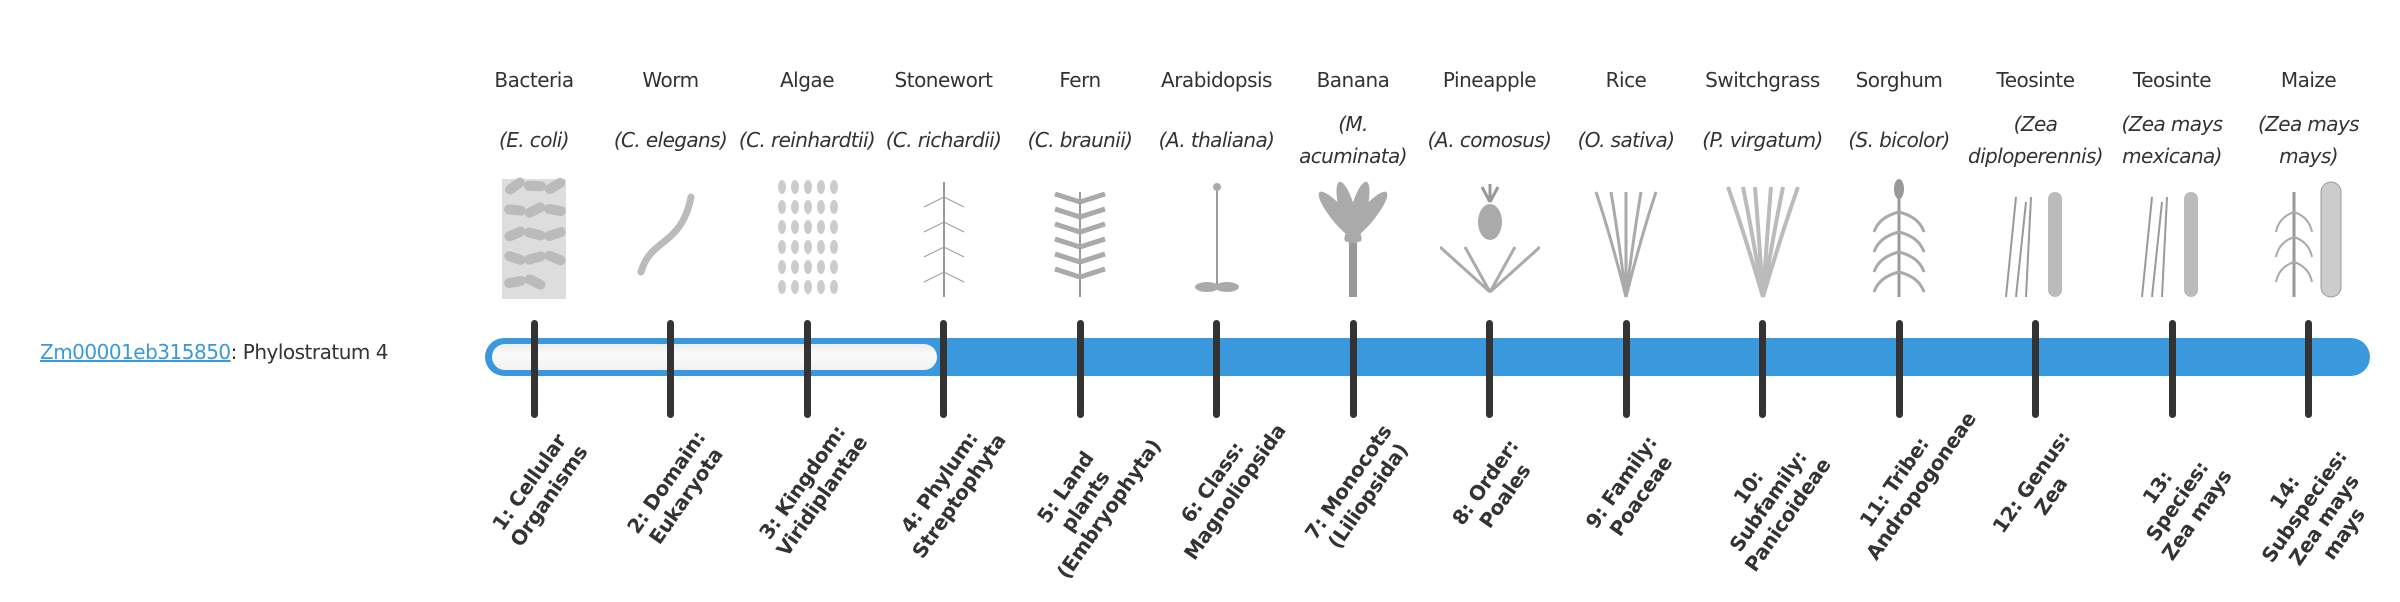 The image size is (2400, 602). Describe the element at coordinates (2313, 507) in the screenshot. I see `stratum-label-text: 14: Subspecies: Zea mays mays` at that location.